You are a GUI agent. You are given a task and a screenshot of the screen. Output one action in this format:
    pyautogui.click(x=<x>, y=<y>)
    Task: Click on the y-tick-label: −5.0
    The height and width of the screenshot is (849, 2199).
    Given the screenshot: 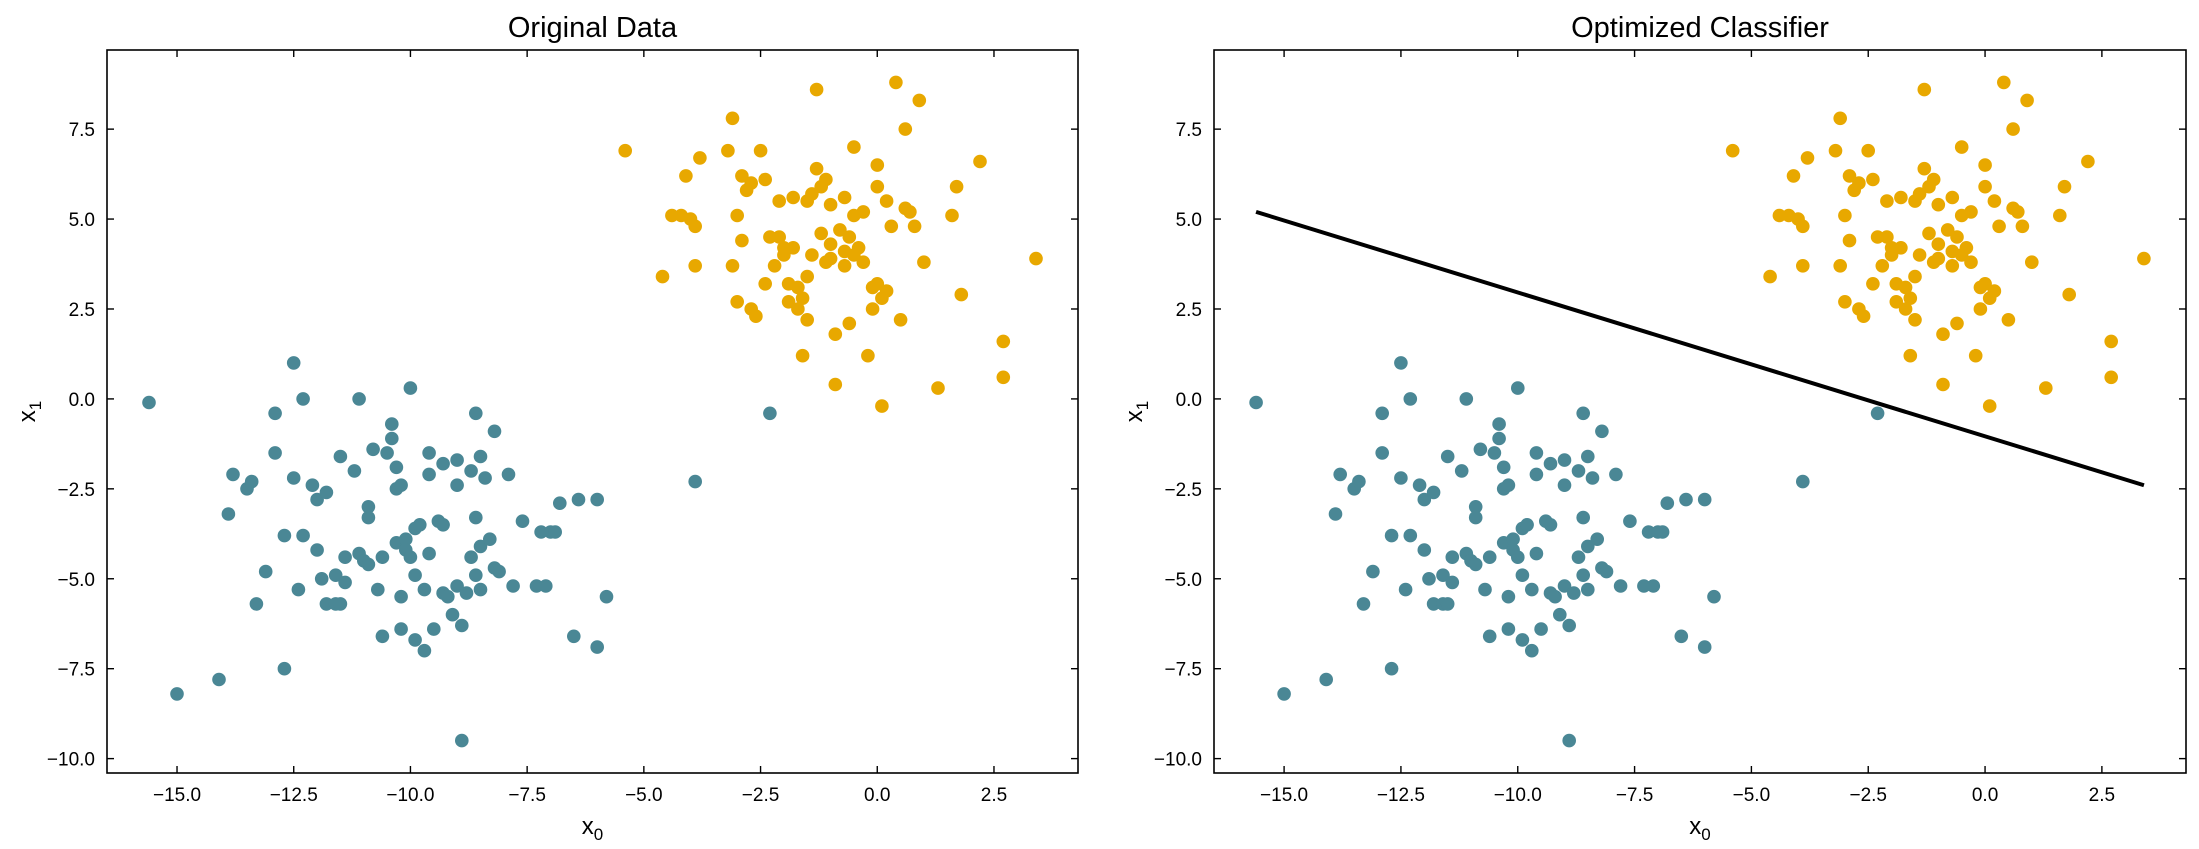 What is the action you would take?
    pyautogui.click(x=76, y=580)
    